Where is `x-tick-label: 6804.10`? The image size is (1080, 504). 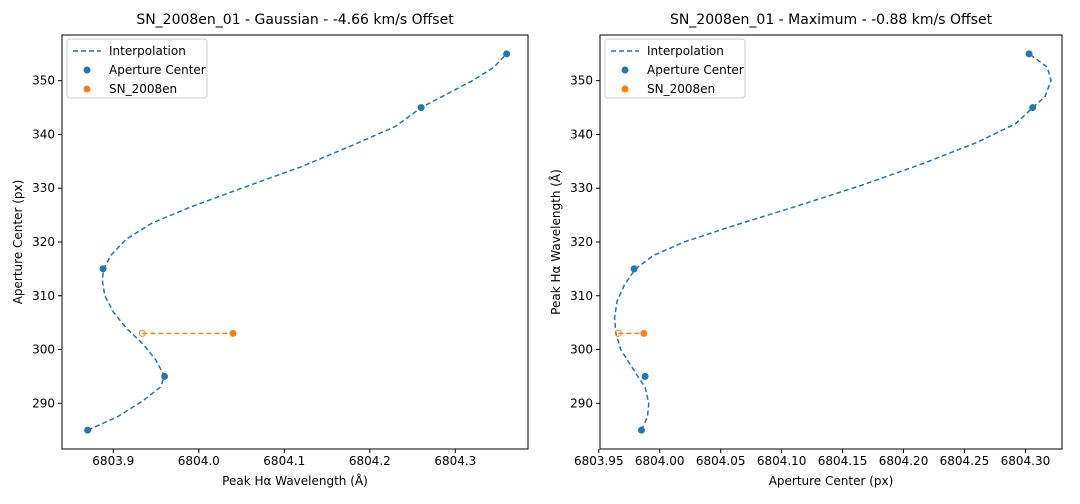 x-tick-label: 6804.10 is located at coordinates (782, 461).